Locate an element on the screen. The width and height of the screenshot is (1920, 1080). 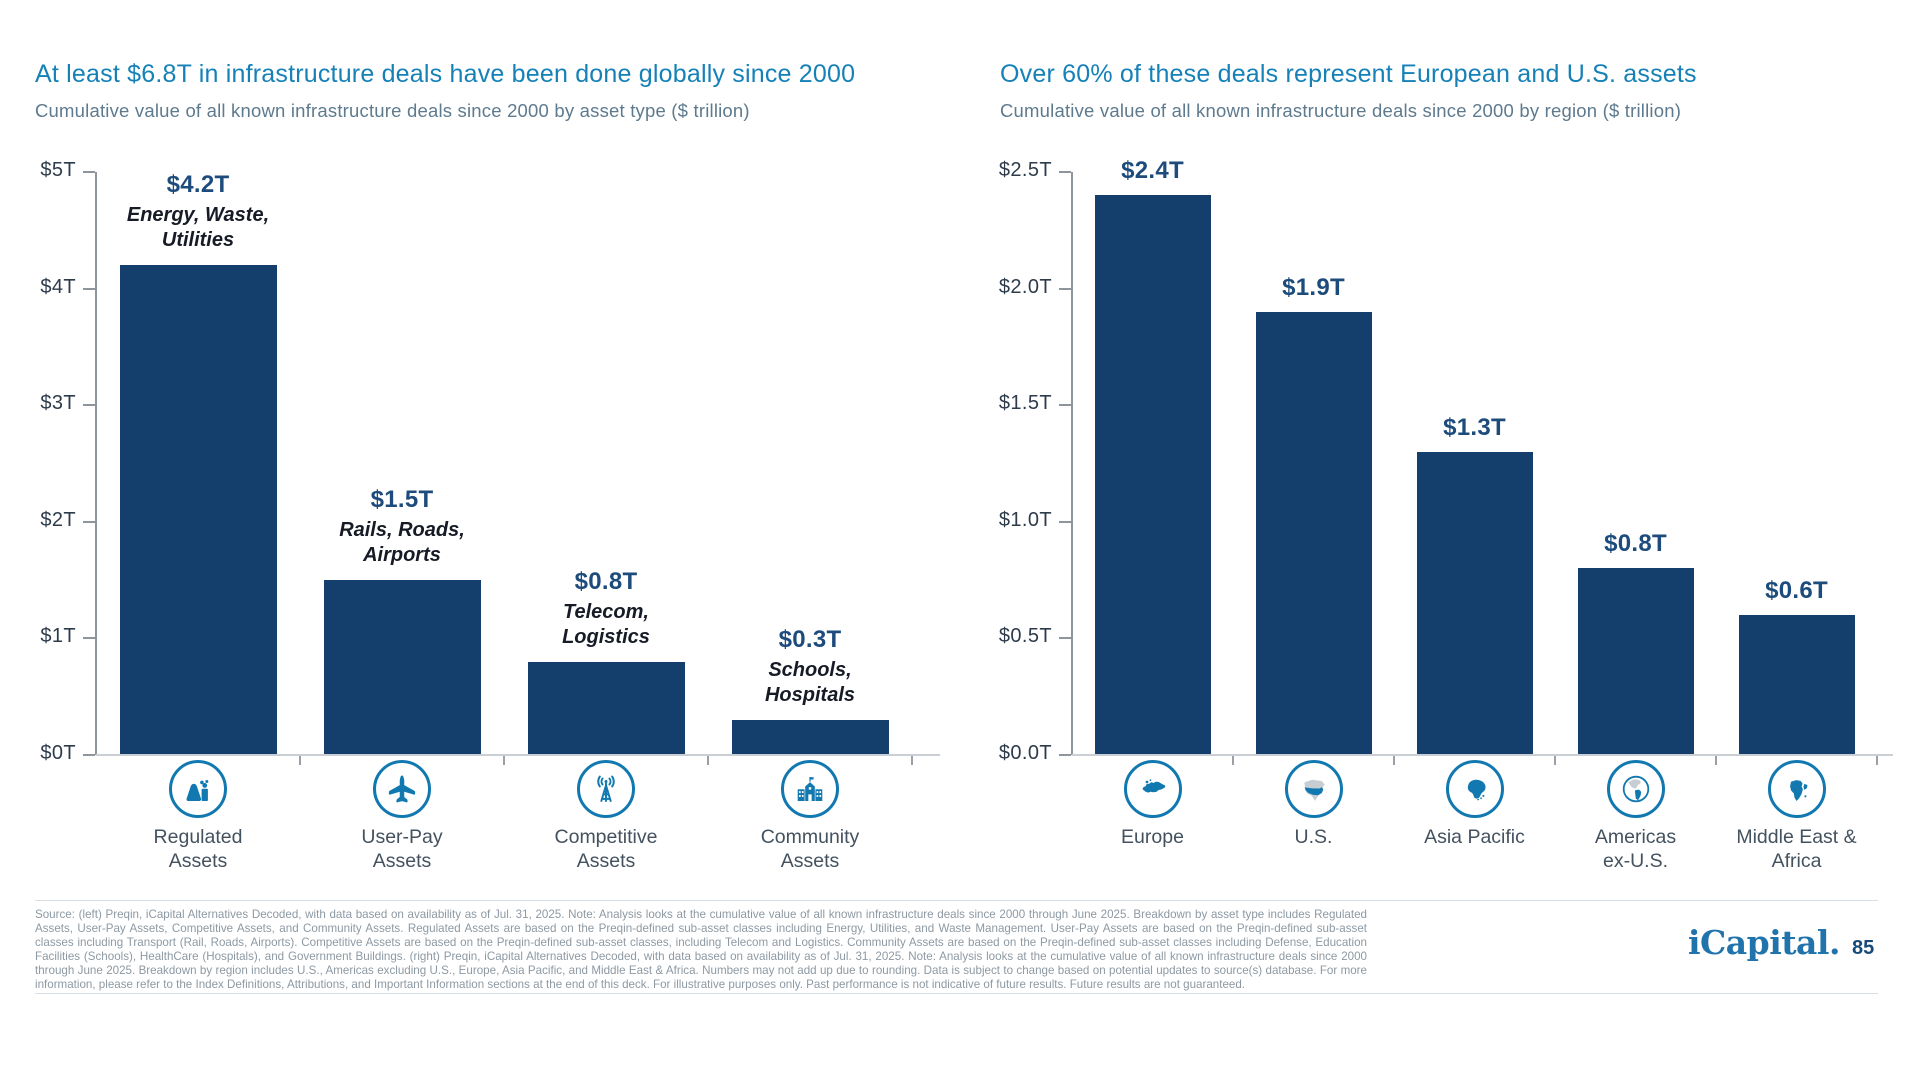
category-label: Europe is located at coordinates (1152, 837).